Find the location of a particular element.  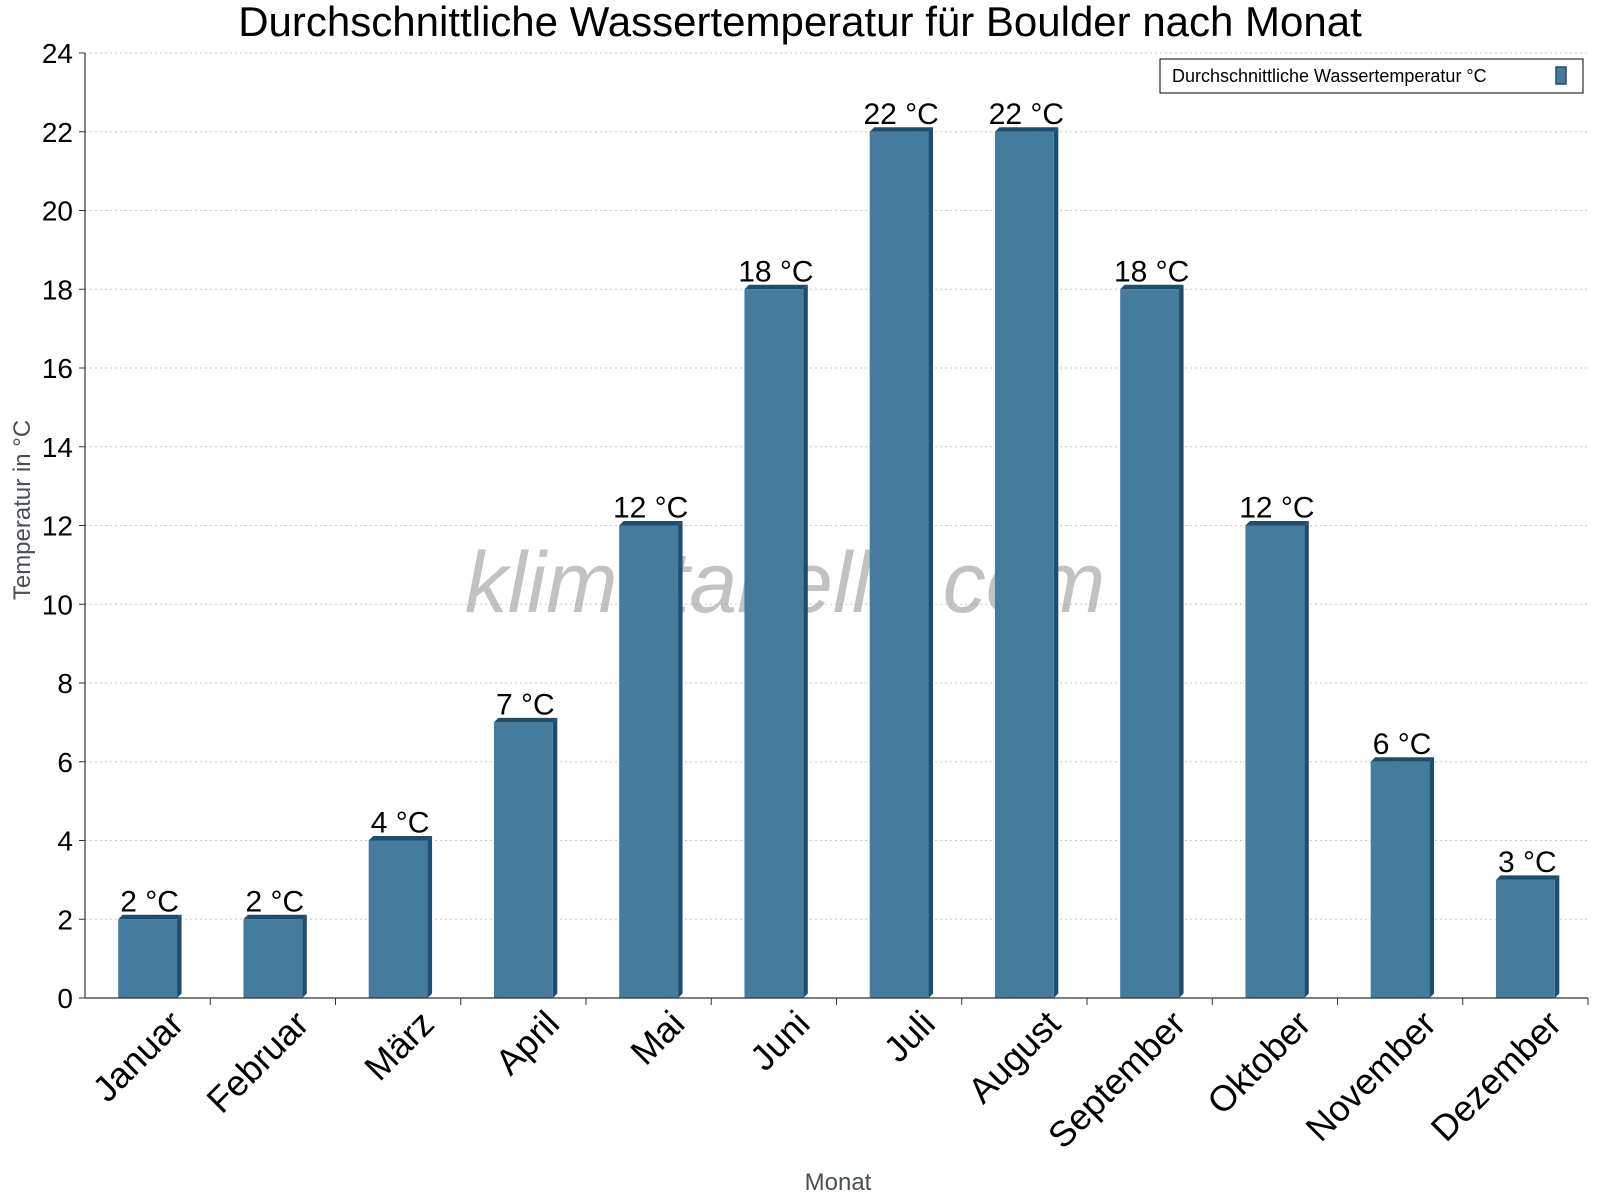

x-tick-label: April is located at coordinates (527, 1043).